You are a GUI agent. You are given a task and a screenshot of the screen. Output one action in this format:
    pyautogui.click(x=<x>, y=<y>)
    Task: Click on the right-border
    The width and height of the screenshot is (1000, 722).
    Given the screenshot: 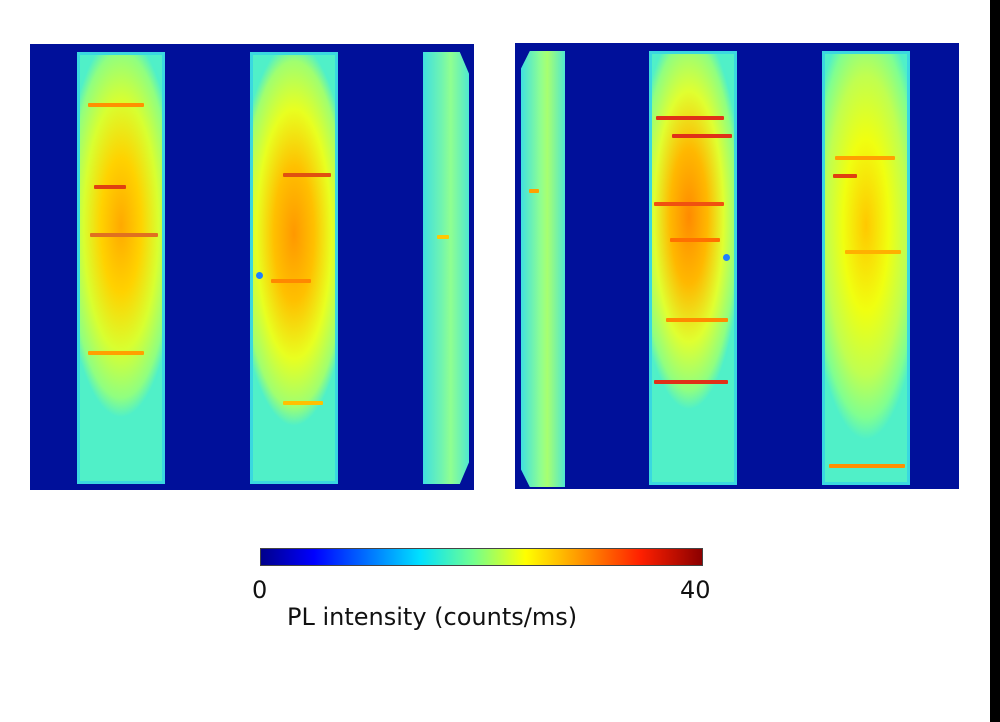 What is the action you would take?
    pyautogui.click(x=995, y=361)
    